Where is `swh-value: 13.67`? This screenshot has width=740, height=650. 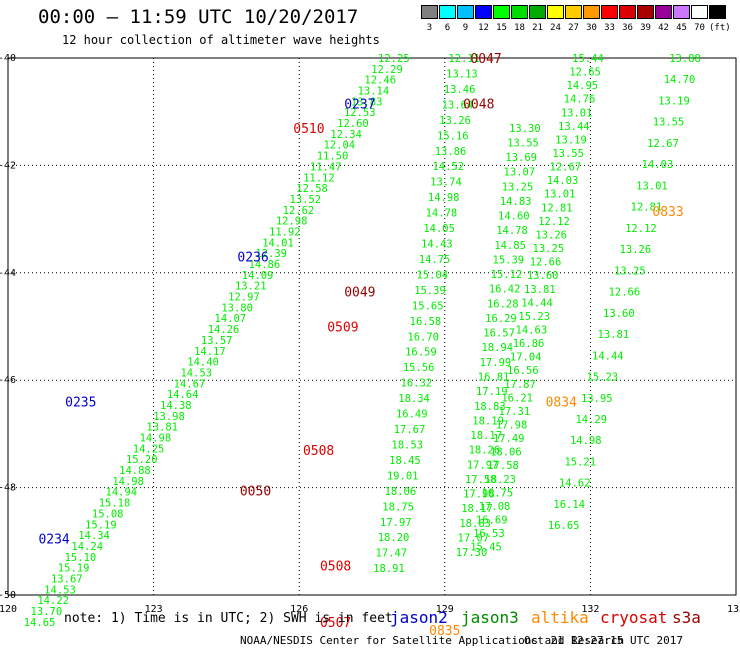 swh-value: 13.67 is located at coordinates (67, 579).